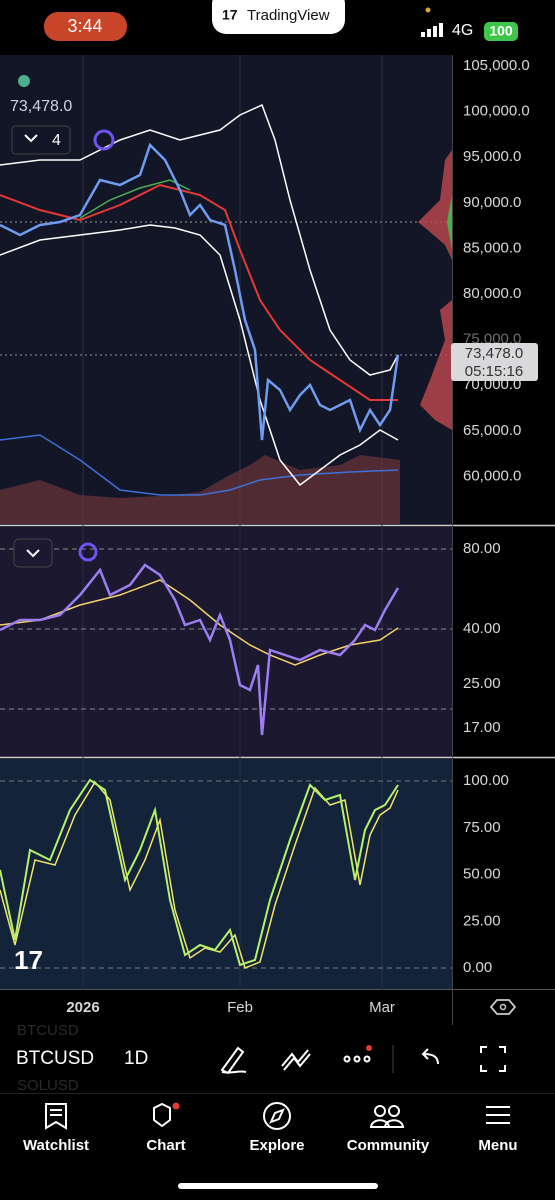  I want to click on ghost-symbol: SOLUSD, so click(48, 1085).